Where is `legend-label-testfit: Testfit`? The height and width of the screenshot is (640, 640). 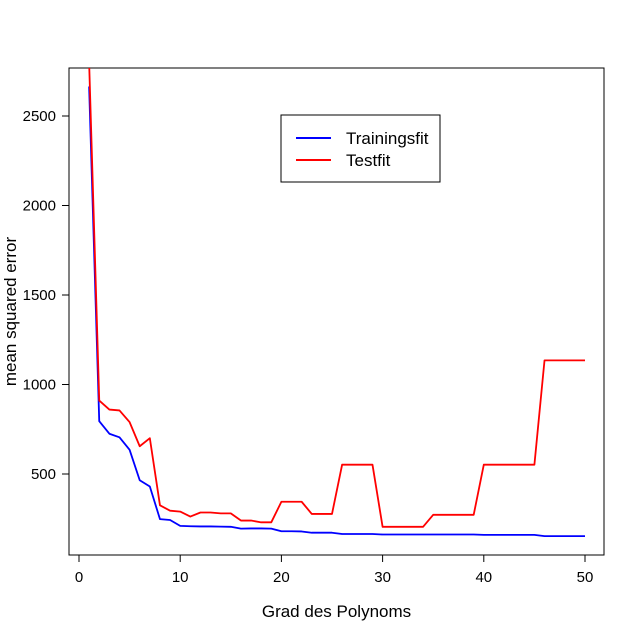 legend-label-testfit: Testfit is located at coordinates (368, 160).